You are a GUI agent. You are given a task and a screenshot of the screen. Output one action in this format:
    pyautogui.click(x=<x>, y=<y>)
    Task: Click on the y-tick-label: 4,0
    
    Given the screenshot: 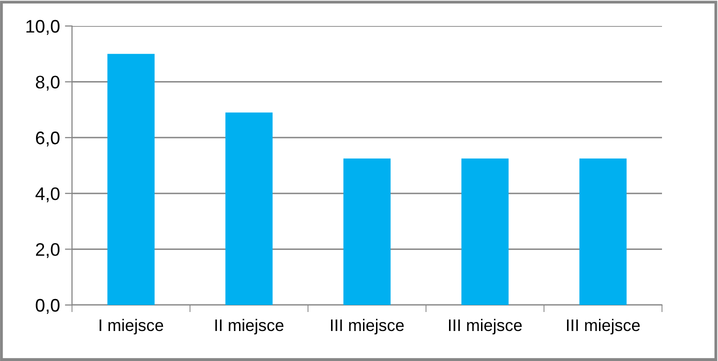 What is the action you would take?
    pyautogui.click(x=48, y=194)
    